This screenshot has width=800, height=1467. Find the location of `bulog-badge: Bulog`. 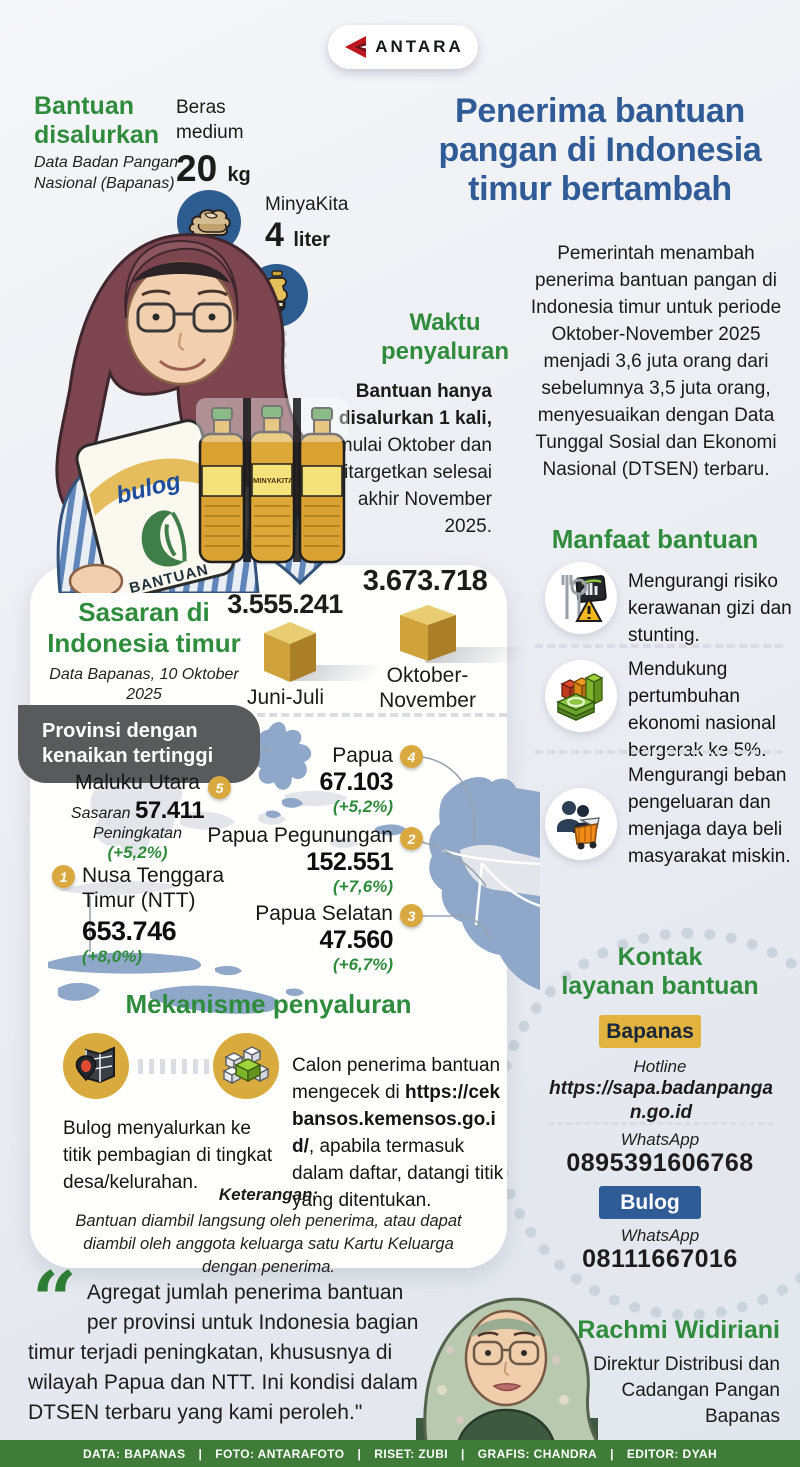

bulog-badge: Bulog is located at coordinates (650, 1202).